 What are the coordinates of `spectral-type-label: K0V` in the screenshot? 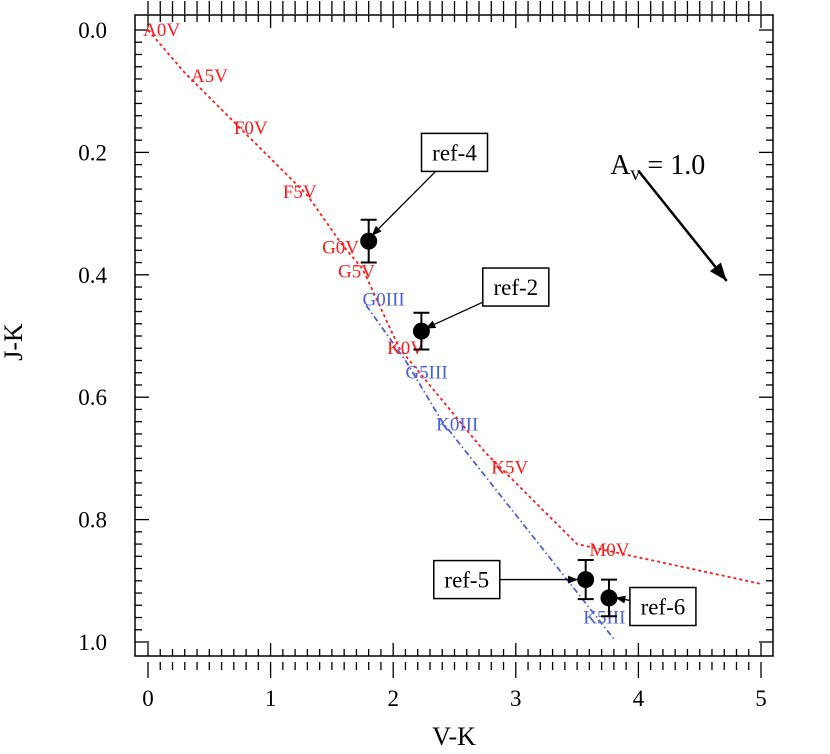 It's located at (405, 348).